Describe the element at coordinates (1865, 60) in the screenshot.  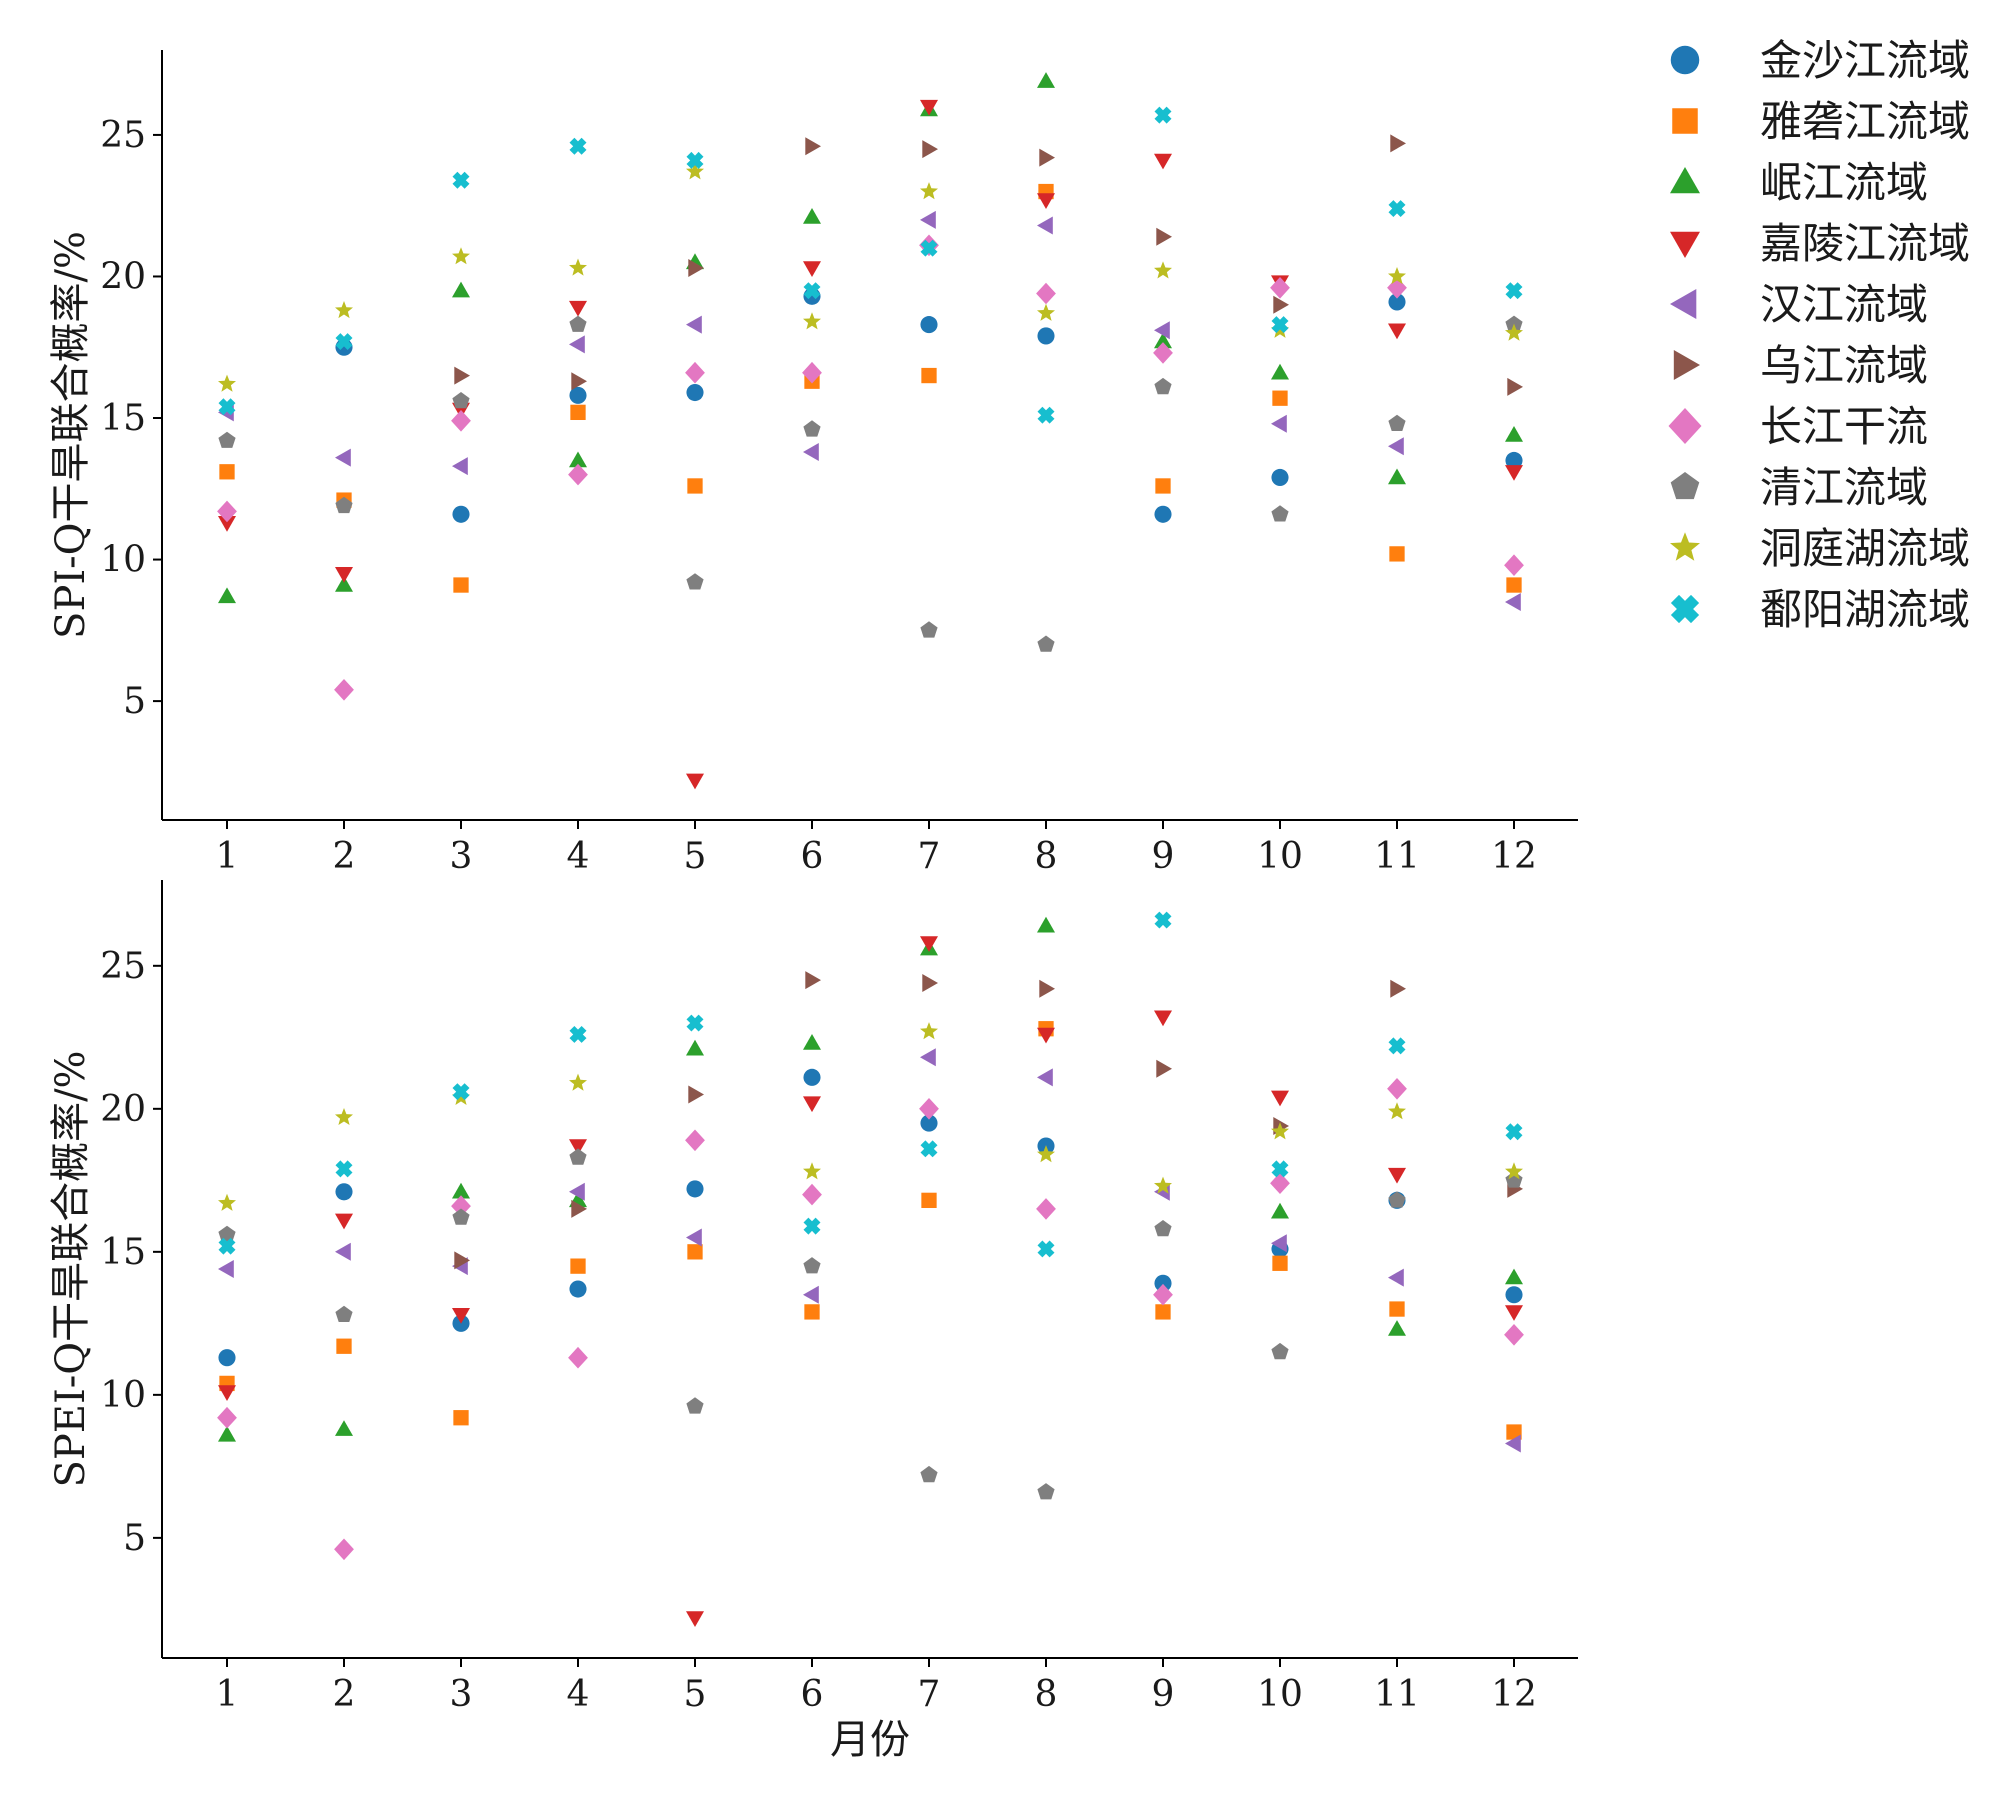
I see `legend-label: 金沙江流域` at that location.